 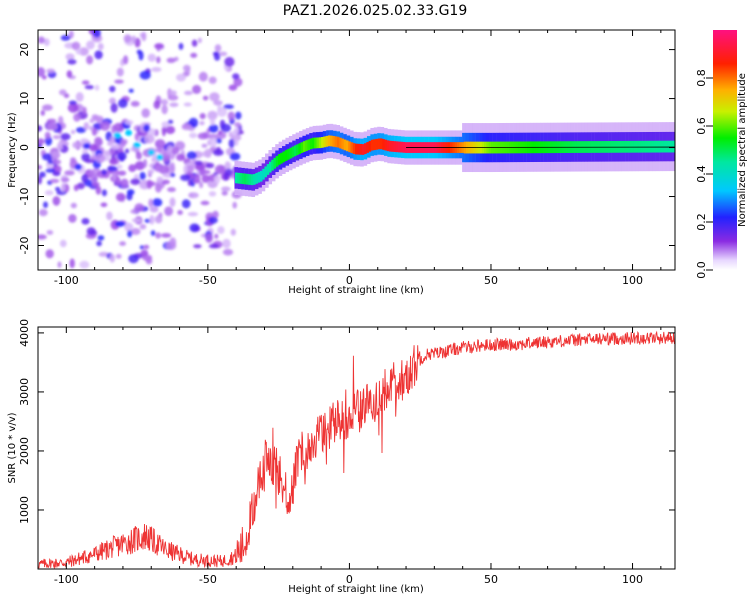 I want to click on heatmap-x-axis-label: Height of straight line (km), so click(x=356, y=290).